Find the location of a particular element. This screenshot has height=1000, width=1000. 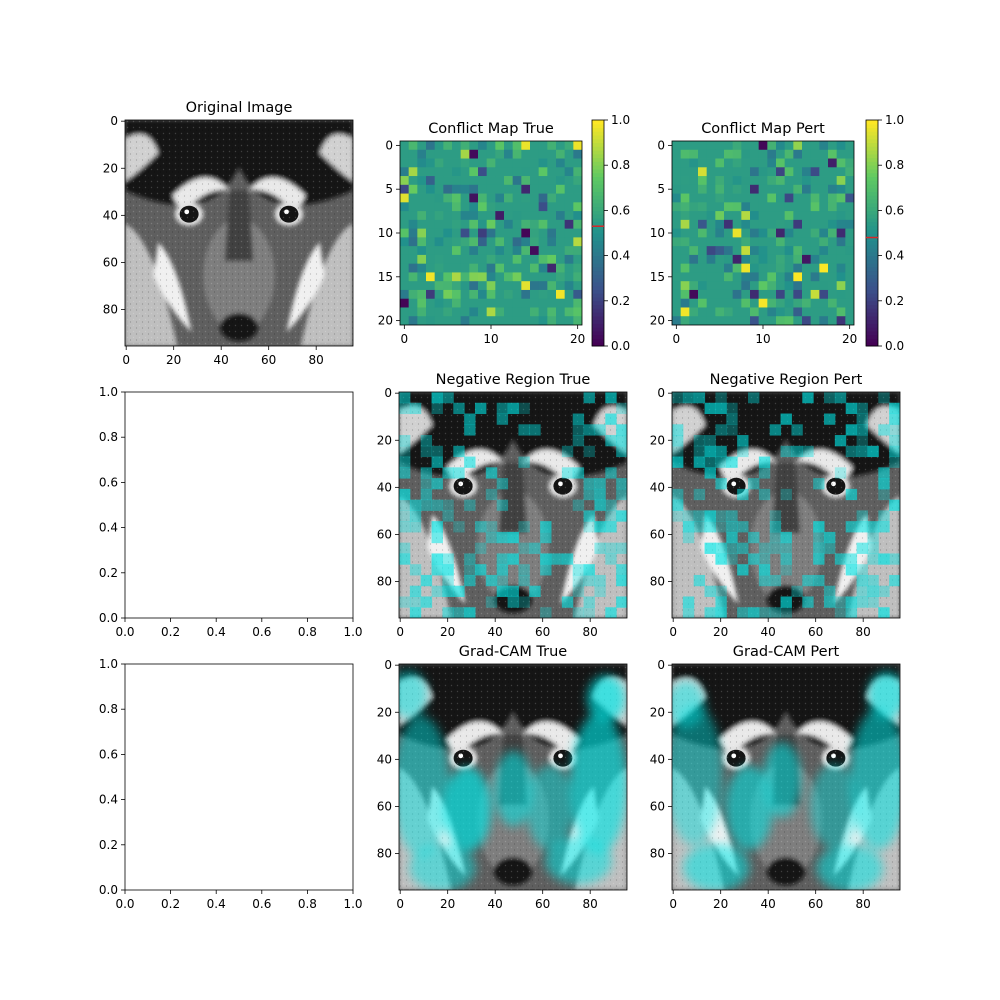

colorbar-tick-label: 0.6 is located at coordinates (894, 210).